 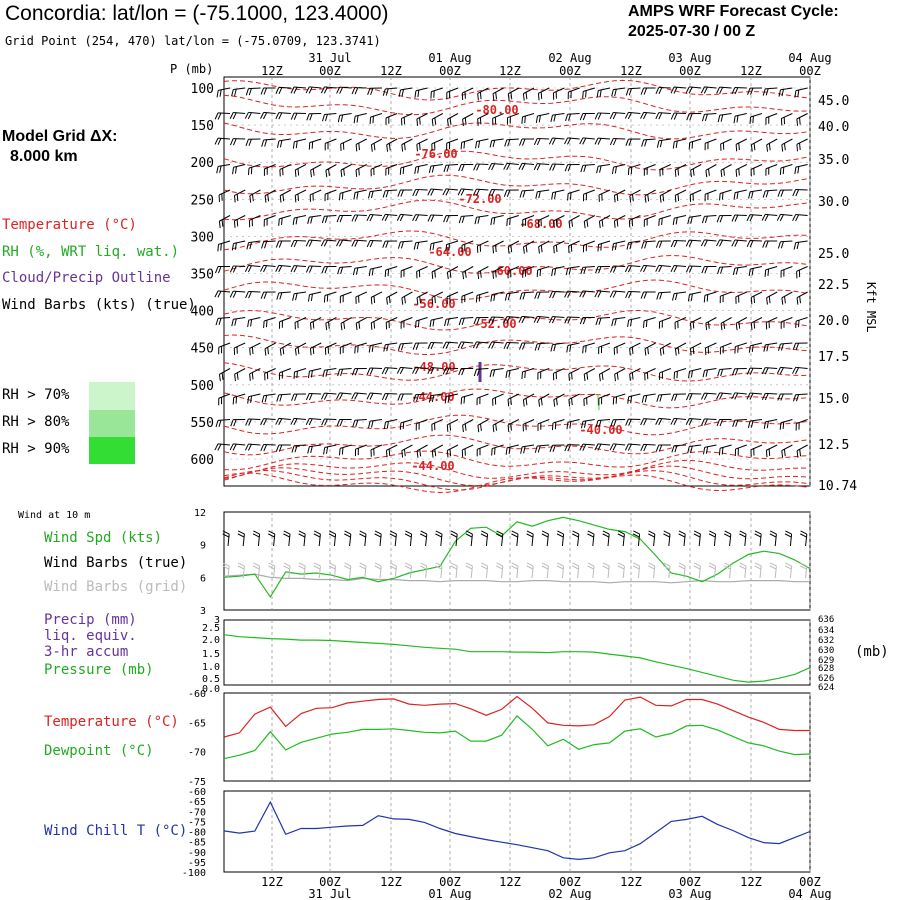 What do you see at coordinates (591, 538) in the screenshot?
I see `wind10-barb` at bounding box center [591, 538].